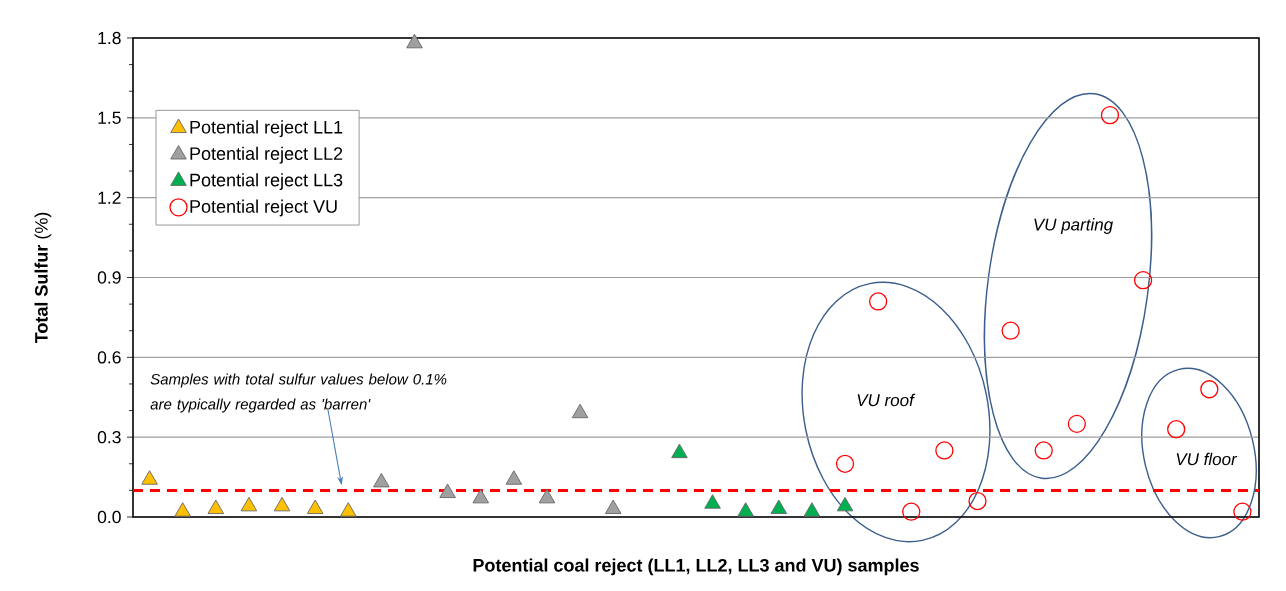  Describe the element at coordinates (696, 567) in the screenshot. I see `x-axis-title: Potential coal reject (LL1, LL2, LL3 and VU) samples` at that location.